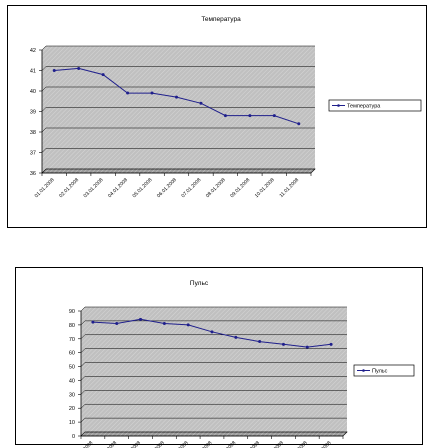 This screenshot has height=448, width=432. Describe the element at coordinates (69, 188) in the screenshot. I see `temperature-x-tick-label: 02.01.2008` at that location.